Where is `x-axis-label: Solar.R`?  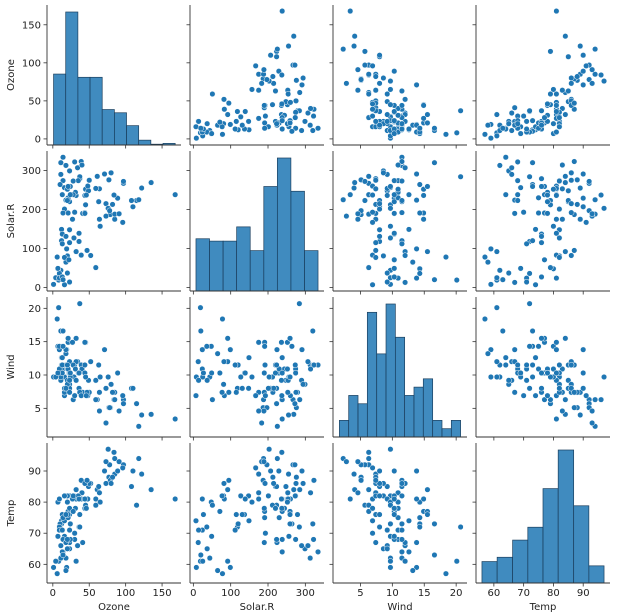
x-axis-label: Solar.R is located at coordinates (257, 607).